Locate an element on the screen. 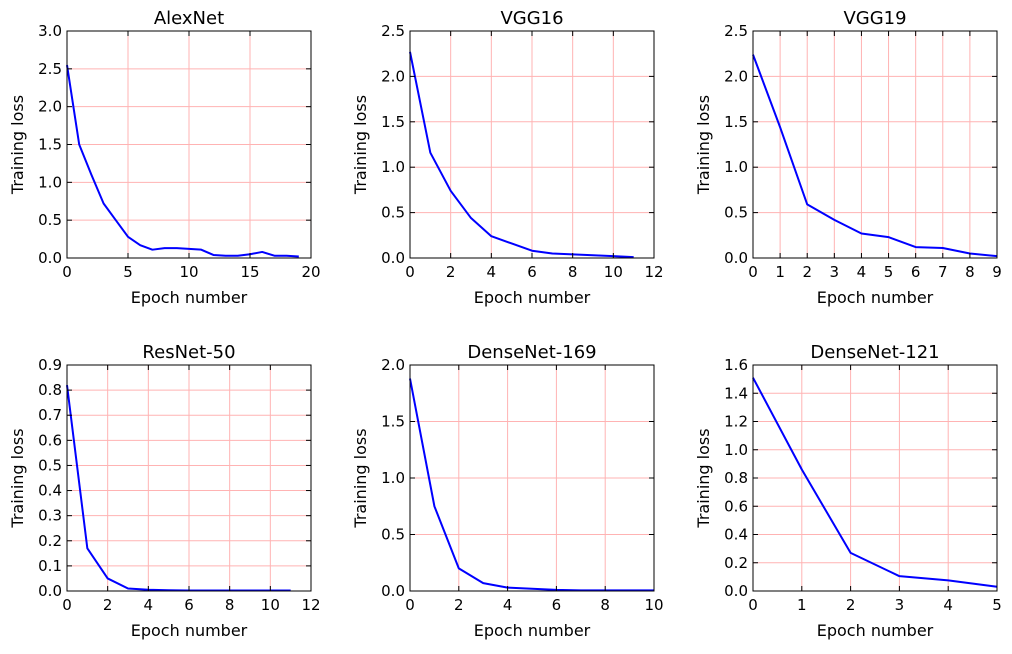 This screenshot has width=1012, height=654. axes-frame is located at coordinates (875, 144).